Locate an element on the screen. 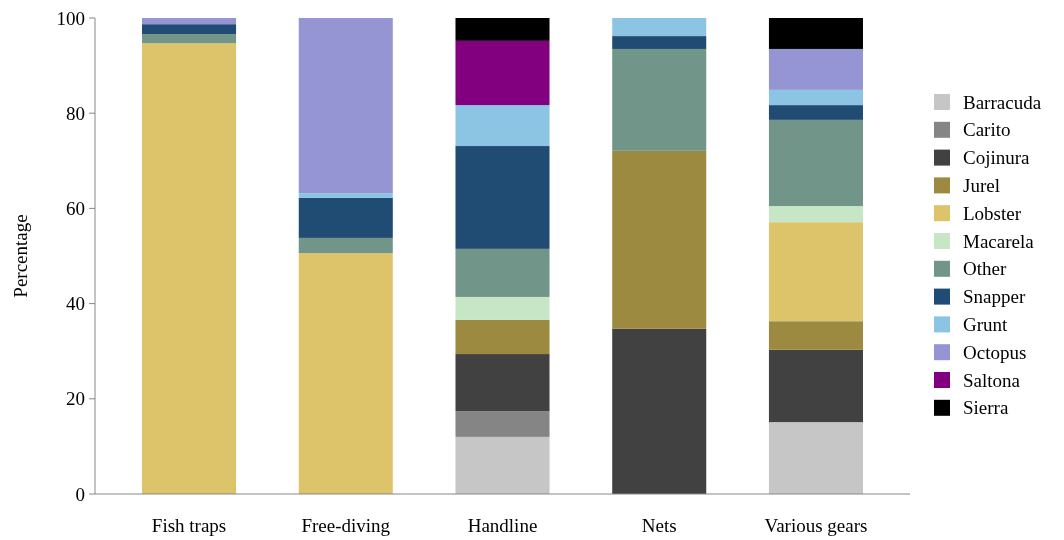  y-axis-title: Percentage is located at coordinates (20, 256).